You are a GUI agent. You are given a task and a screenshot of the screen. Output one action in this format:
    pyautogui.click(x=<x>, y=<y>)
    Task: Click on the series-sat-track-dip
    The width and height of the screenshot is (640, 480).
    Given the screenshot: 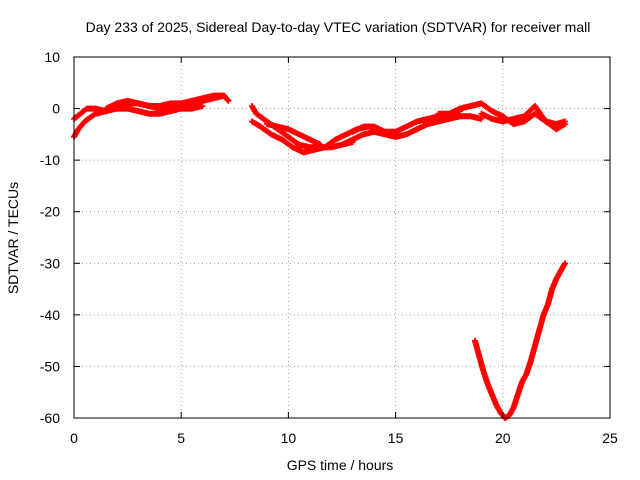 What is the action you would take?
    pyautogui.click(x=519, y=340)
    